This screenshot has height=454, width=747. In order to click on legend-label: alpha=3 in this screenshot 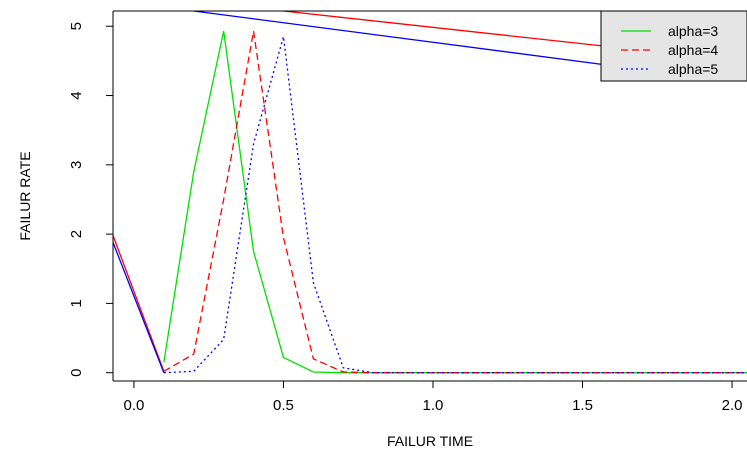, I will do `click(693, 31)`.